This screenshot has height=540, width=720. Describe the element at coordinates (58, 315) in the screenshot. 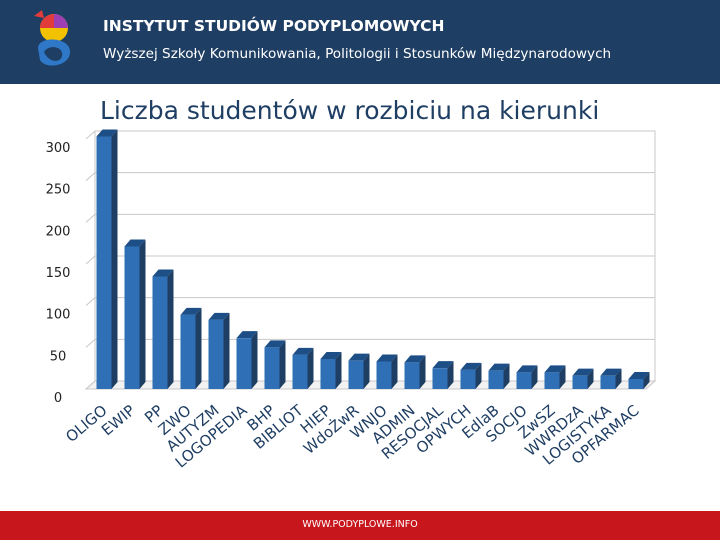

I see `y-tick-label: 100` at that location.